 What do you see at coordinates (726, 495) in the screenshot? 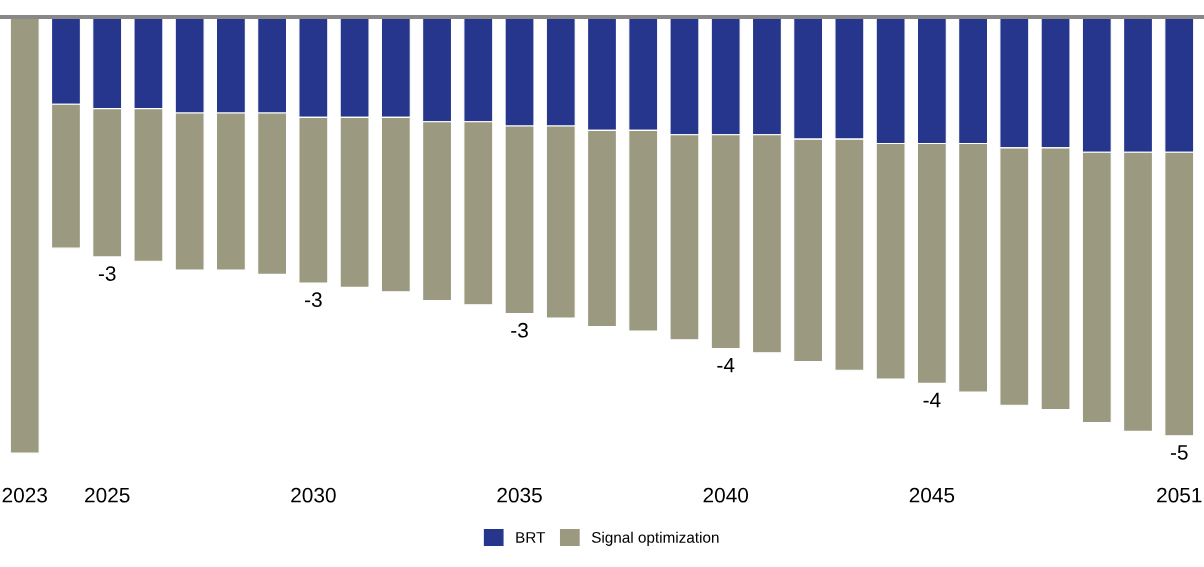
I see `x-tick-label: 2040` at bounding box center [726, 495].